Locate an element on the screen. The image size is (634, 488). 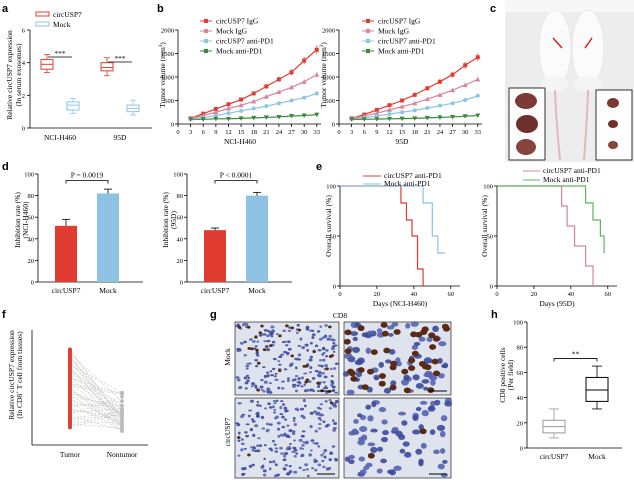
d-ytick-label: 0 is located at coordinates (181, 283).